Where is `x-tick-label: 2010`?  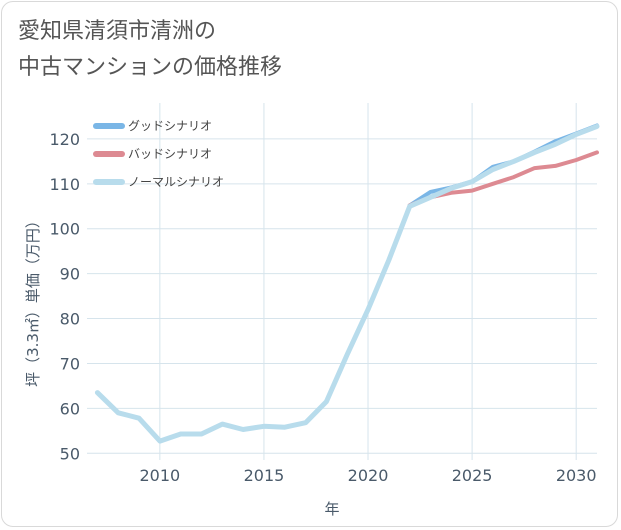 x-tick-label: 2010 is located at coordinates (159, 475).